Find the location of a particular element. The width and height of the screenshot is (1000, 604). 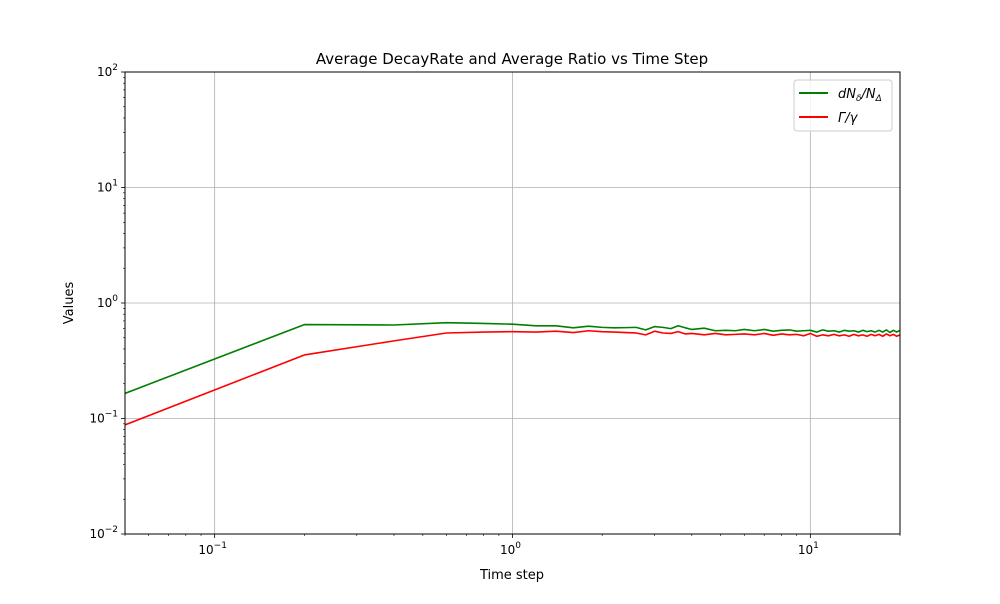

series-line-gamma-ratio is located at coordinates (512, 377).